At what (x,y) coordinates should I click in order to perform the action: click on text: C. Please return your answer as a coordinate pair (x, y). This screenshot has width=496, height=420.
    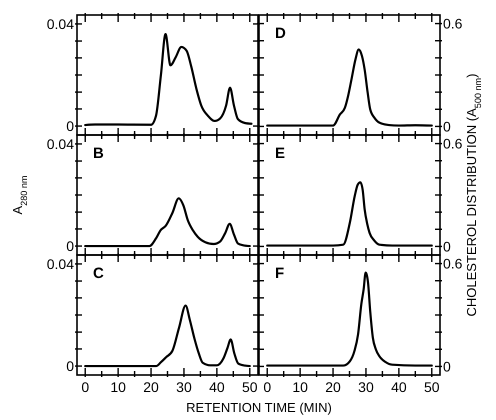
    Looking at the image, I should click on (98, 273).